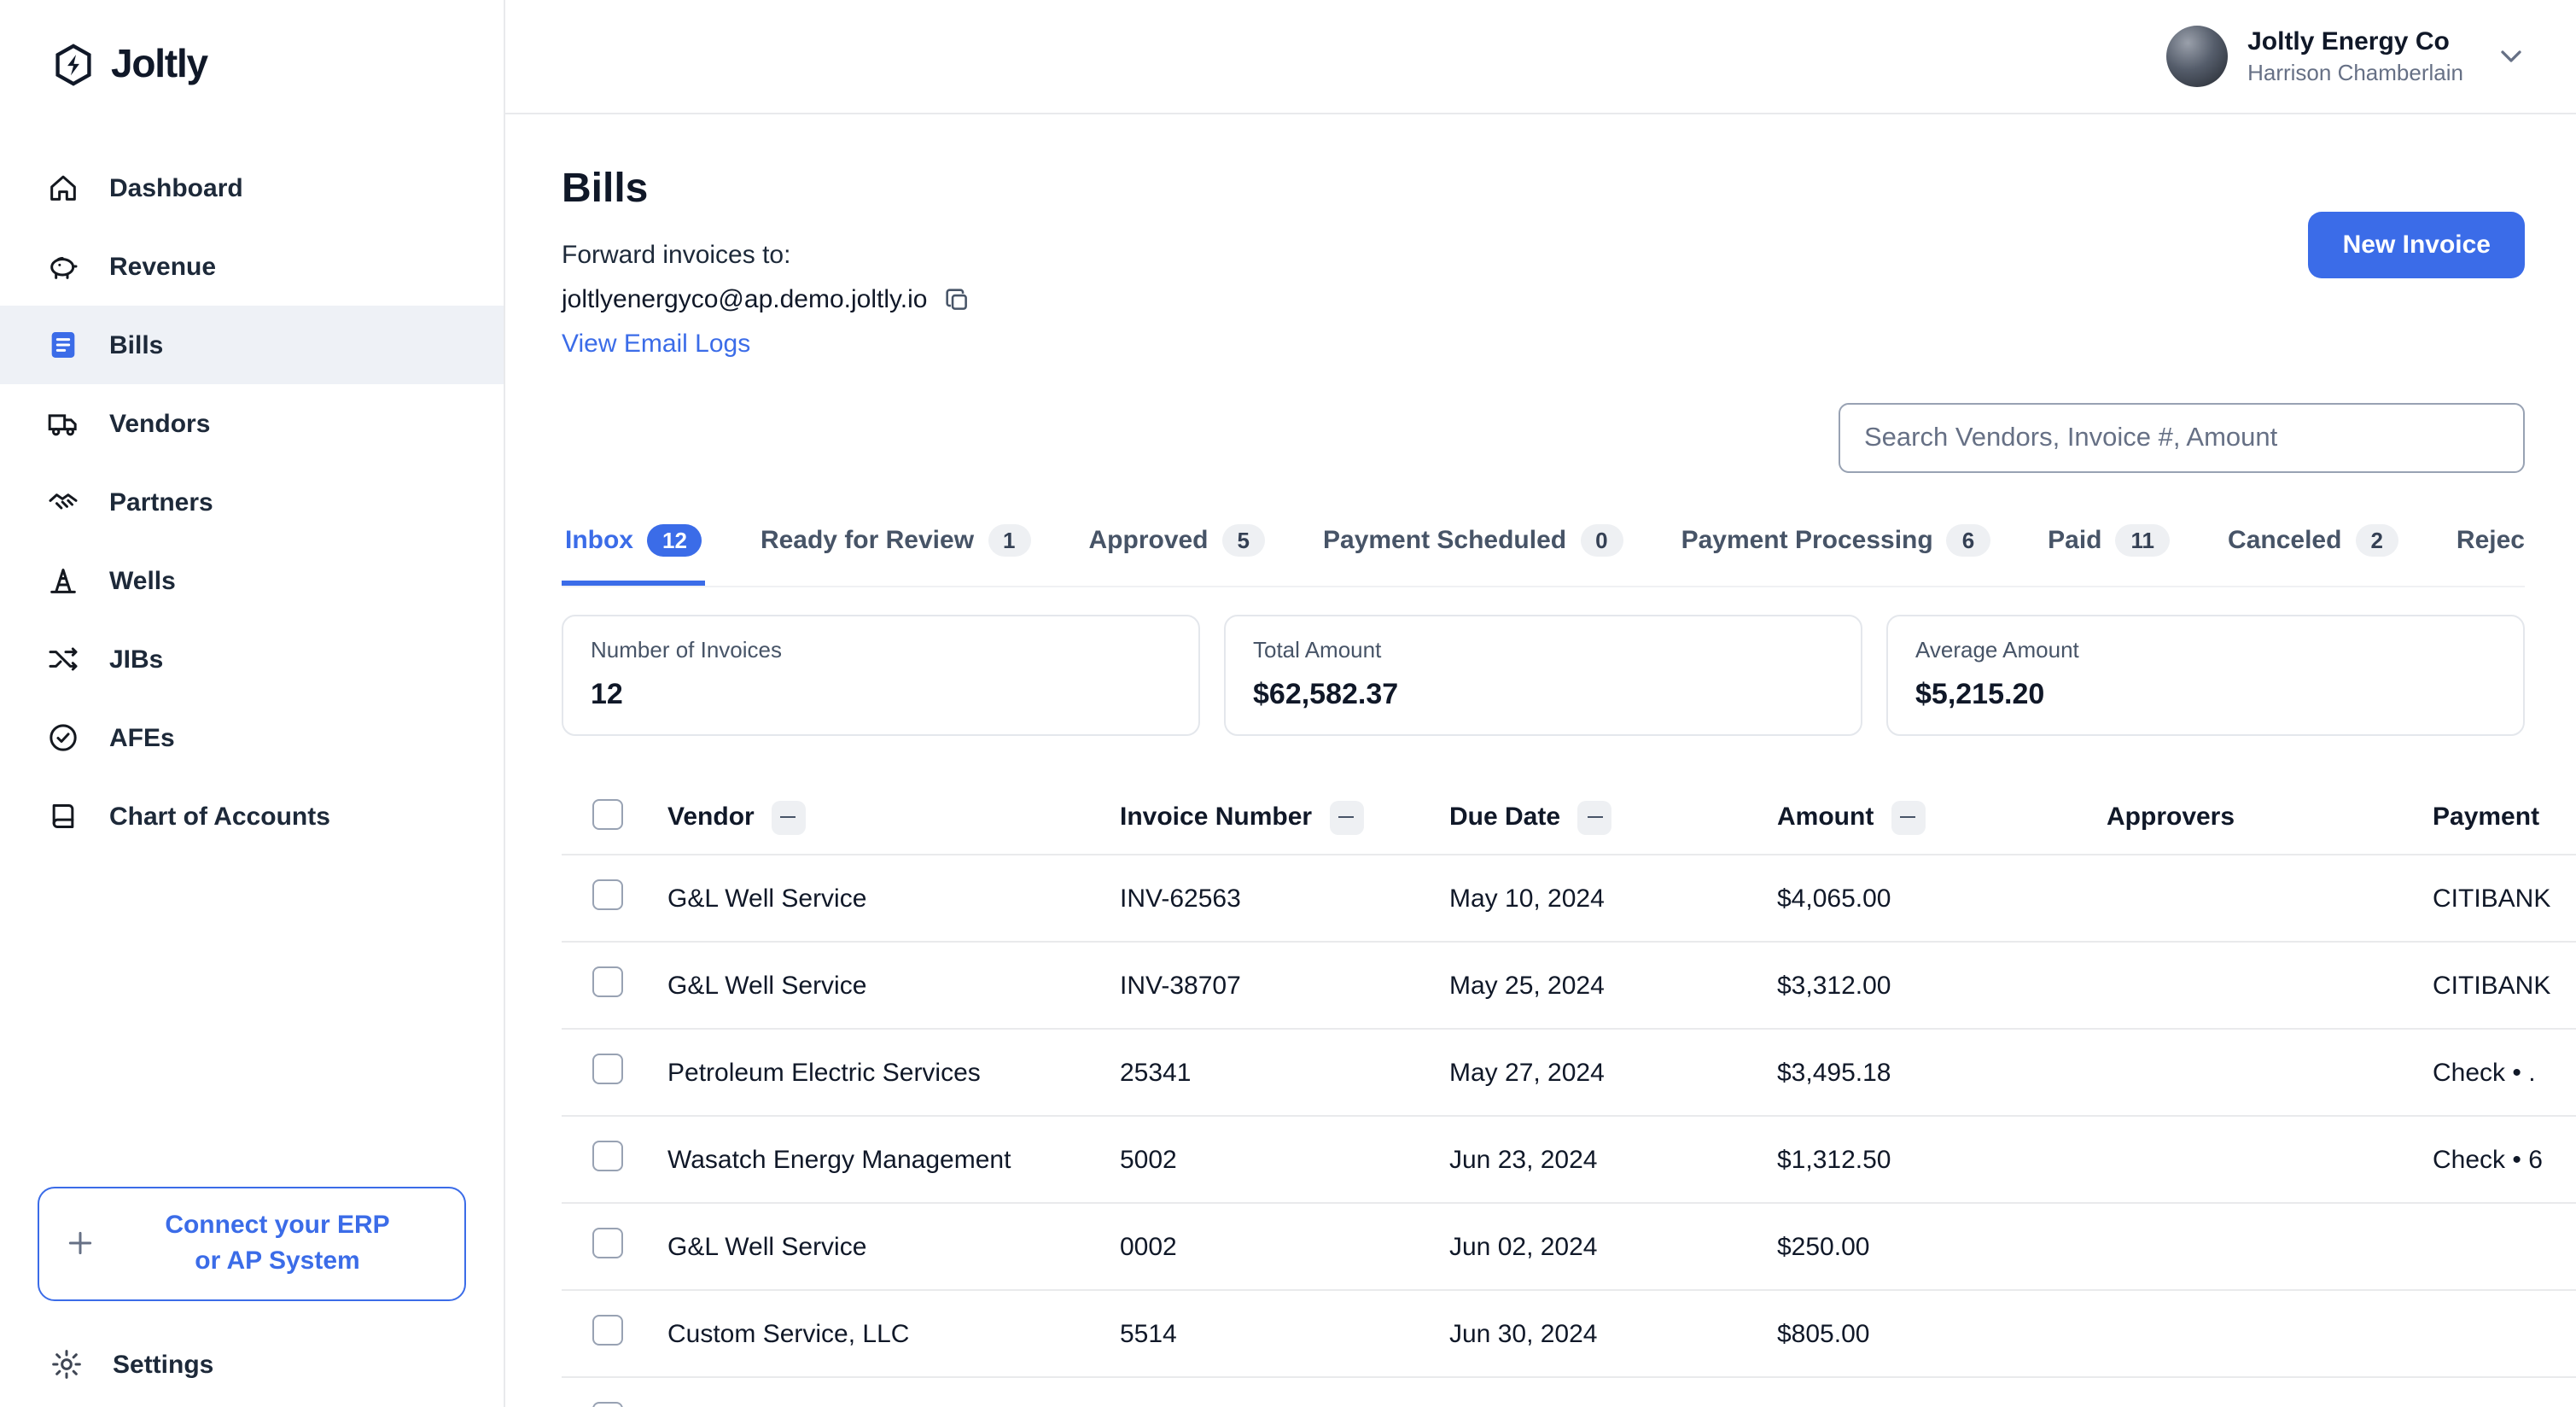 The height and width of the screenshot is (1407, 2576). Describe the element at coordinates (788, 817) in the screenshot. I see `vendor-filter-icon` at that location.